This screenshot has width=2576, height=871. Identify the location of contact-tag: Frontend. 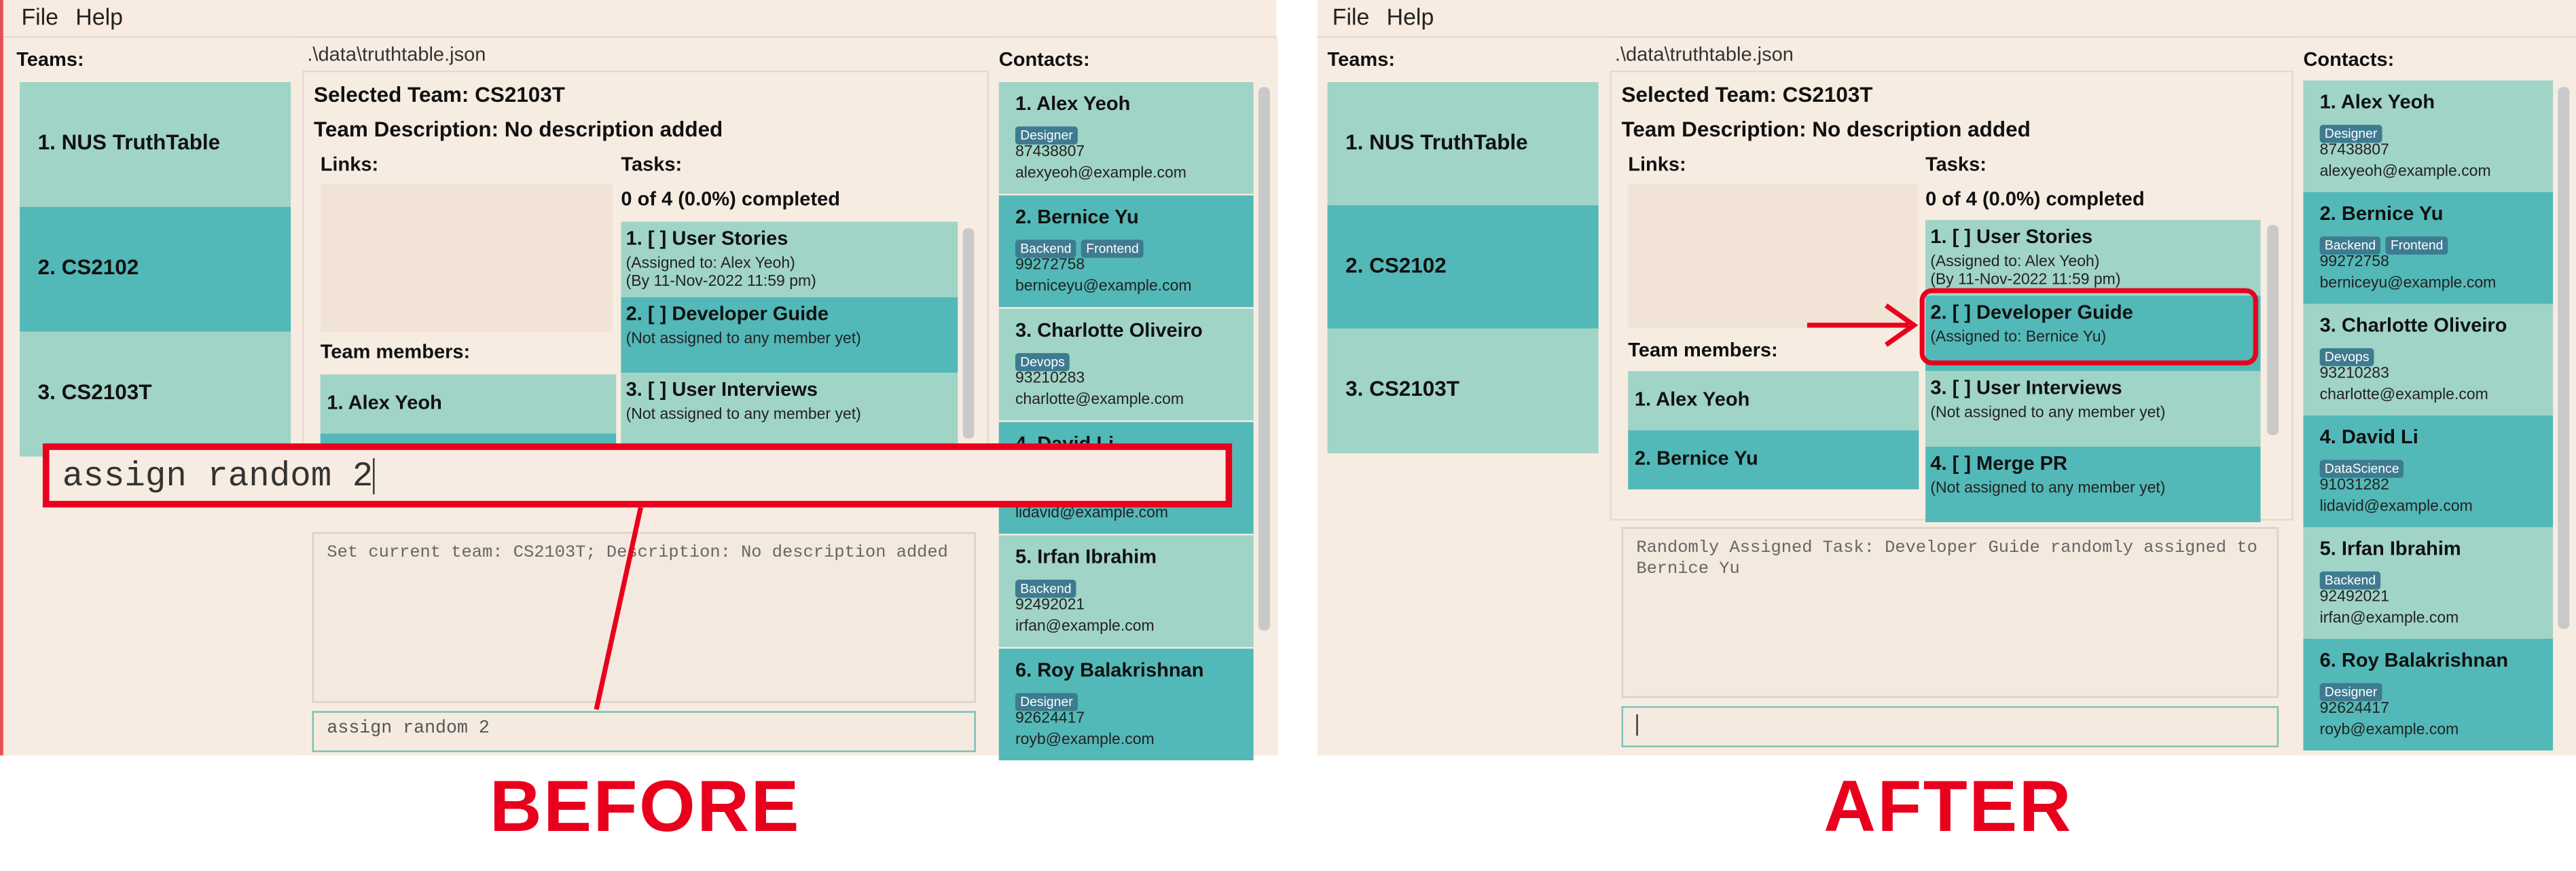
(1112, 249).